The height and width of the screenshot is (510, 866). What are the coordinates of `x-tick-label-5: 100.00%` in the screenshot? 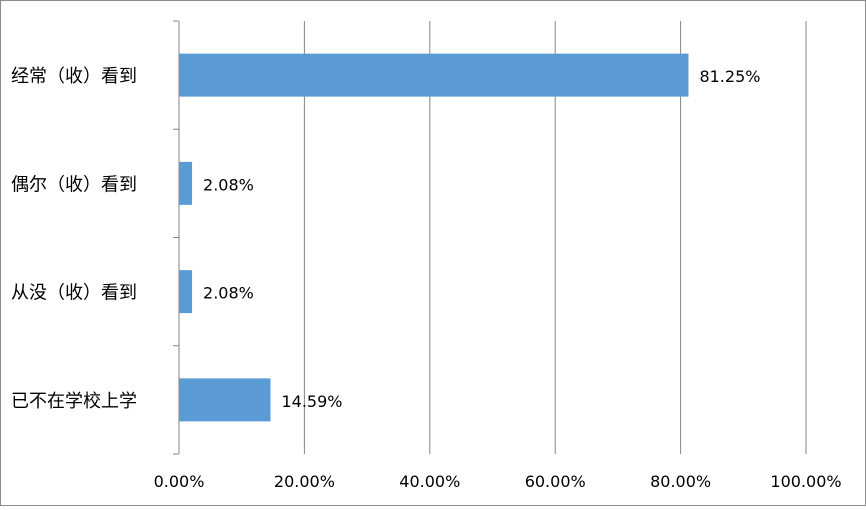 It's located at (805, 481).